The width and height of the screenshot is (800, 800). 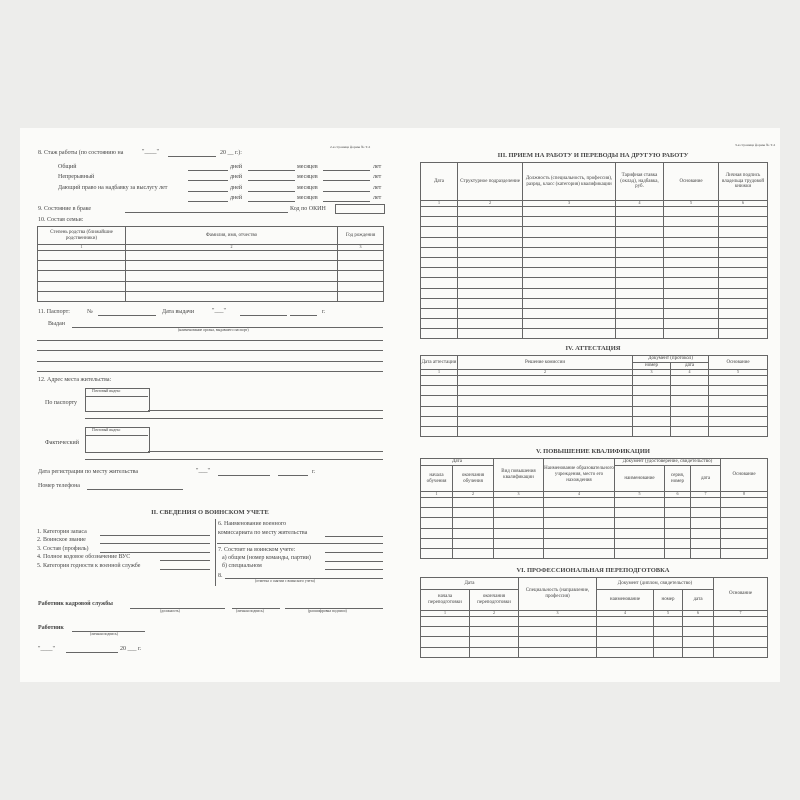 What do you see at coordinates (354, 561) in the screenshot?
I see `general-field` at bounding box center [354, 561].